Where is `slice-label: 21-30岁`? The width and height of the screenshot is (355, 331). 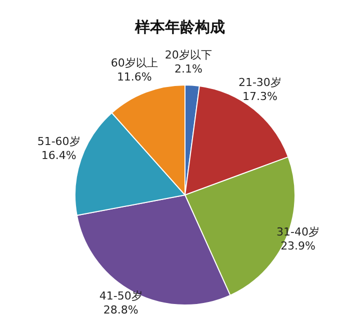
slice-label: 21-30岁 is located at coordinates (260, 83).